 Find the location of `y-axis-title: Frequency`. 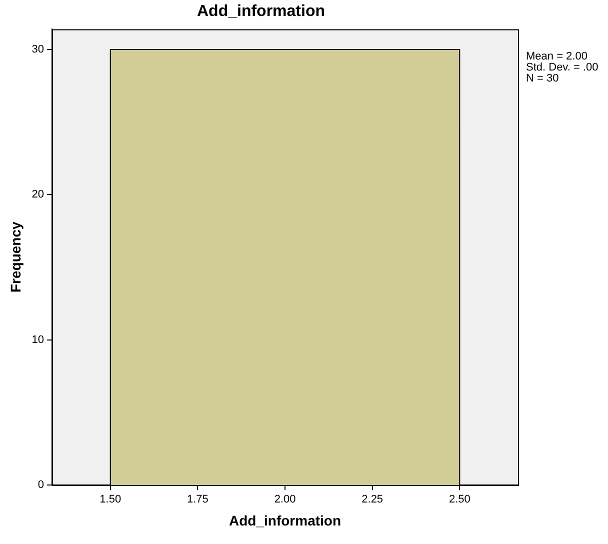

y-axis-title: Frequency is located at coordinates (15, 257).